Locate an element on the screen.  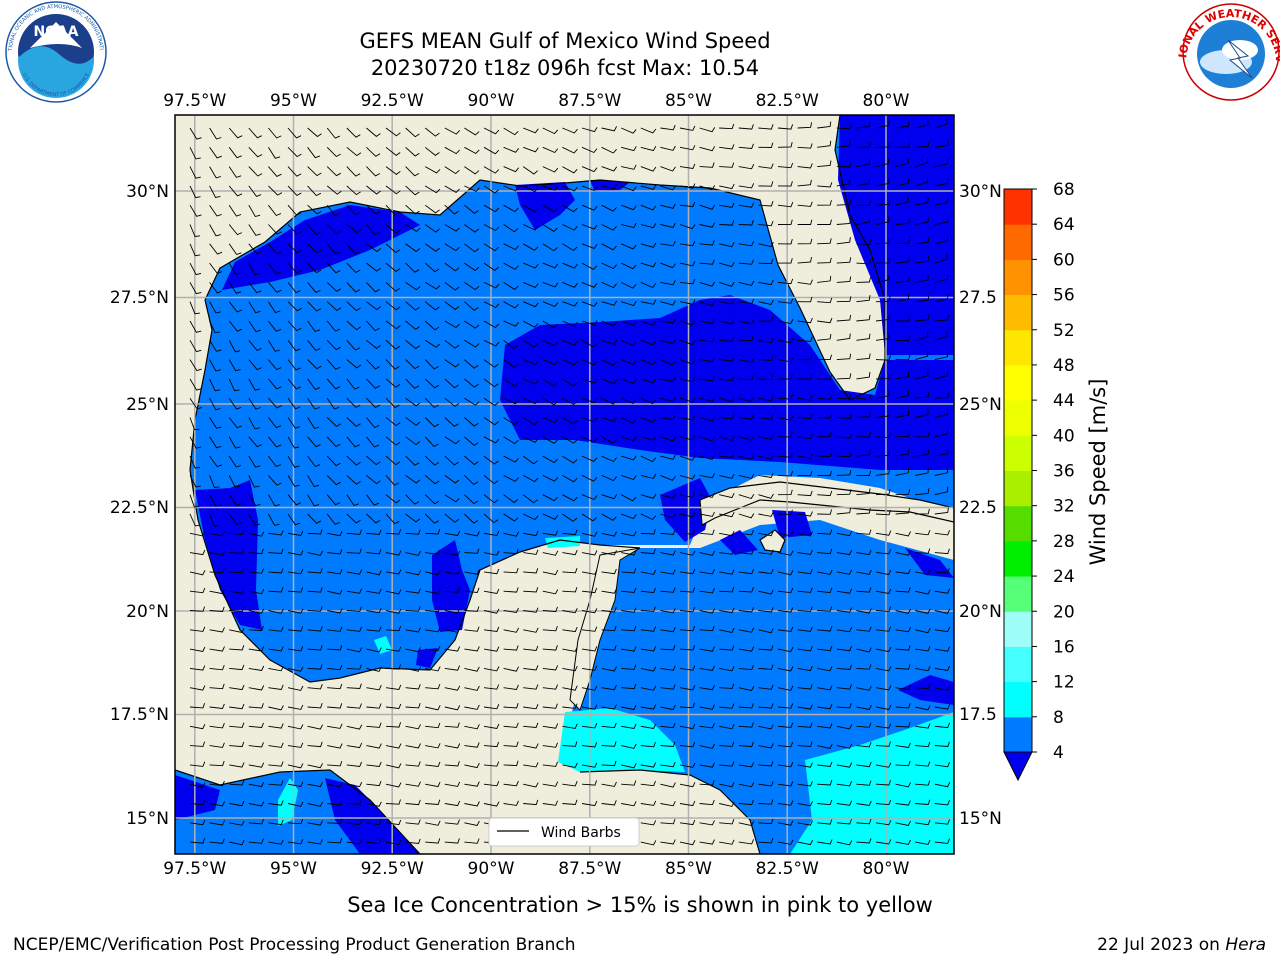
colorbar-swatch is located at coordinates (1018, 523).